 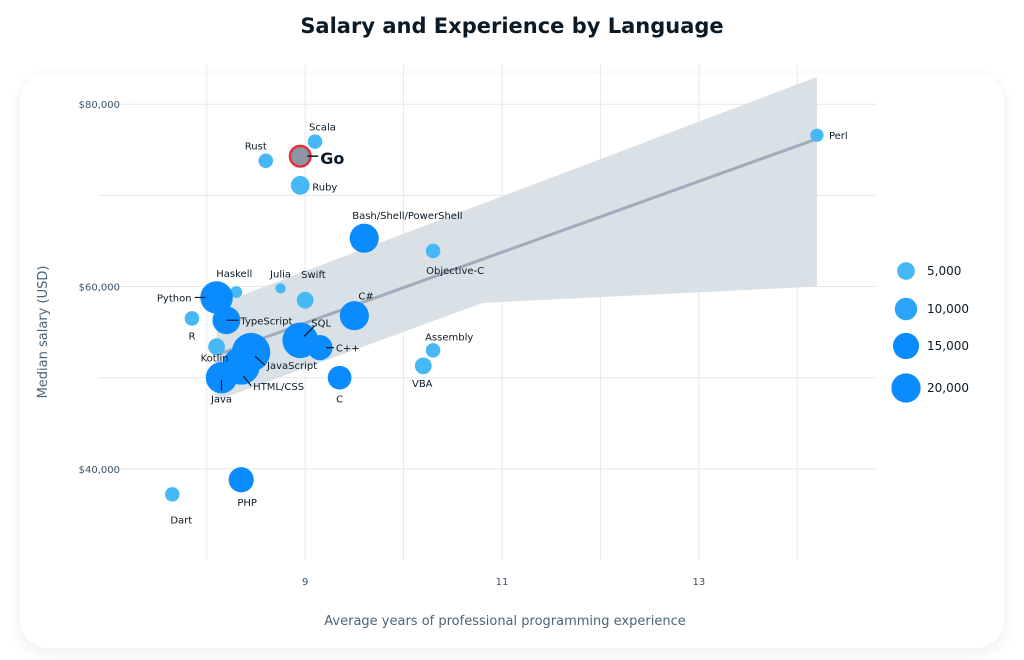 I want to click on point-java, so click(x=221, y=377).